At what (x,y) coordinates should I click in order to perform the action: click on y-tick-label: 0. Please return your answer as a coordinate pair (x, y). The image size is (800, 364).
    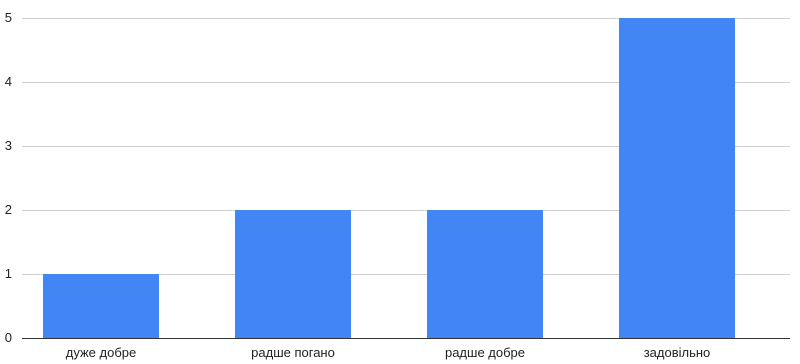
    Looking at the image, I should click on (8, 337).